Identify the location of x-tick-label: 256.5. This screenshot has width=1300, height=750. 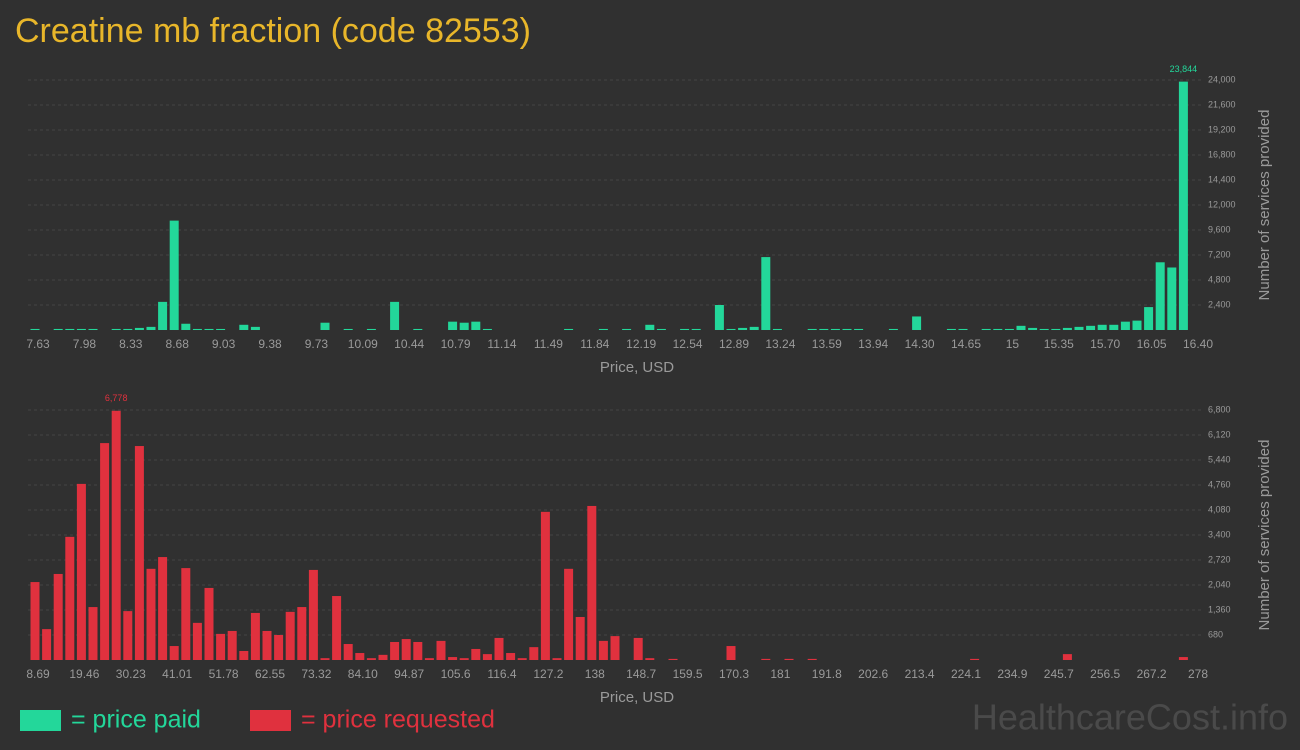
(1105, 674).